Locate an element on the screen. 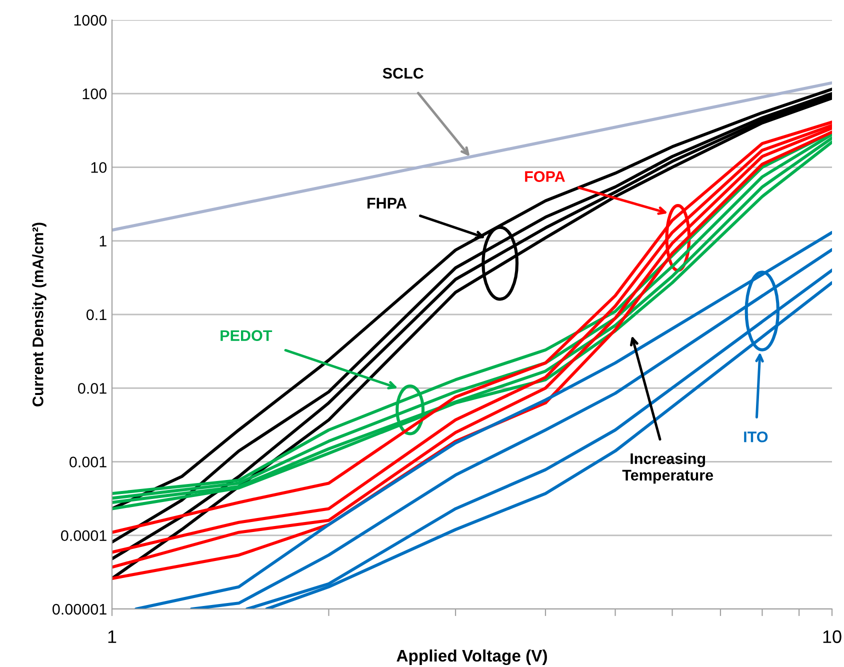 The image size is (844, 667). annotation: FOPA is located at coordinates (545, 176).